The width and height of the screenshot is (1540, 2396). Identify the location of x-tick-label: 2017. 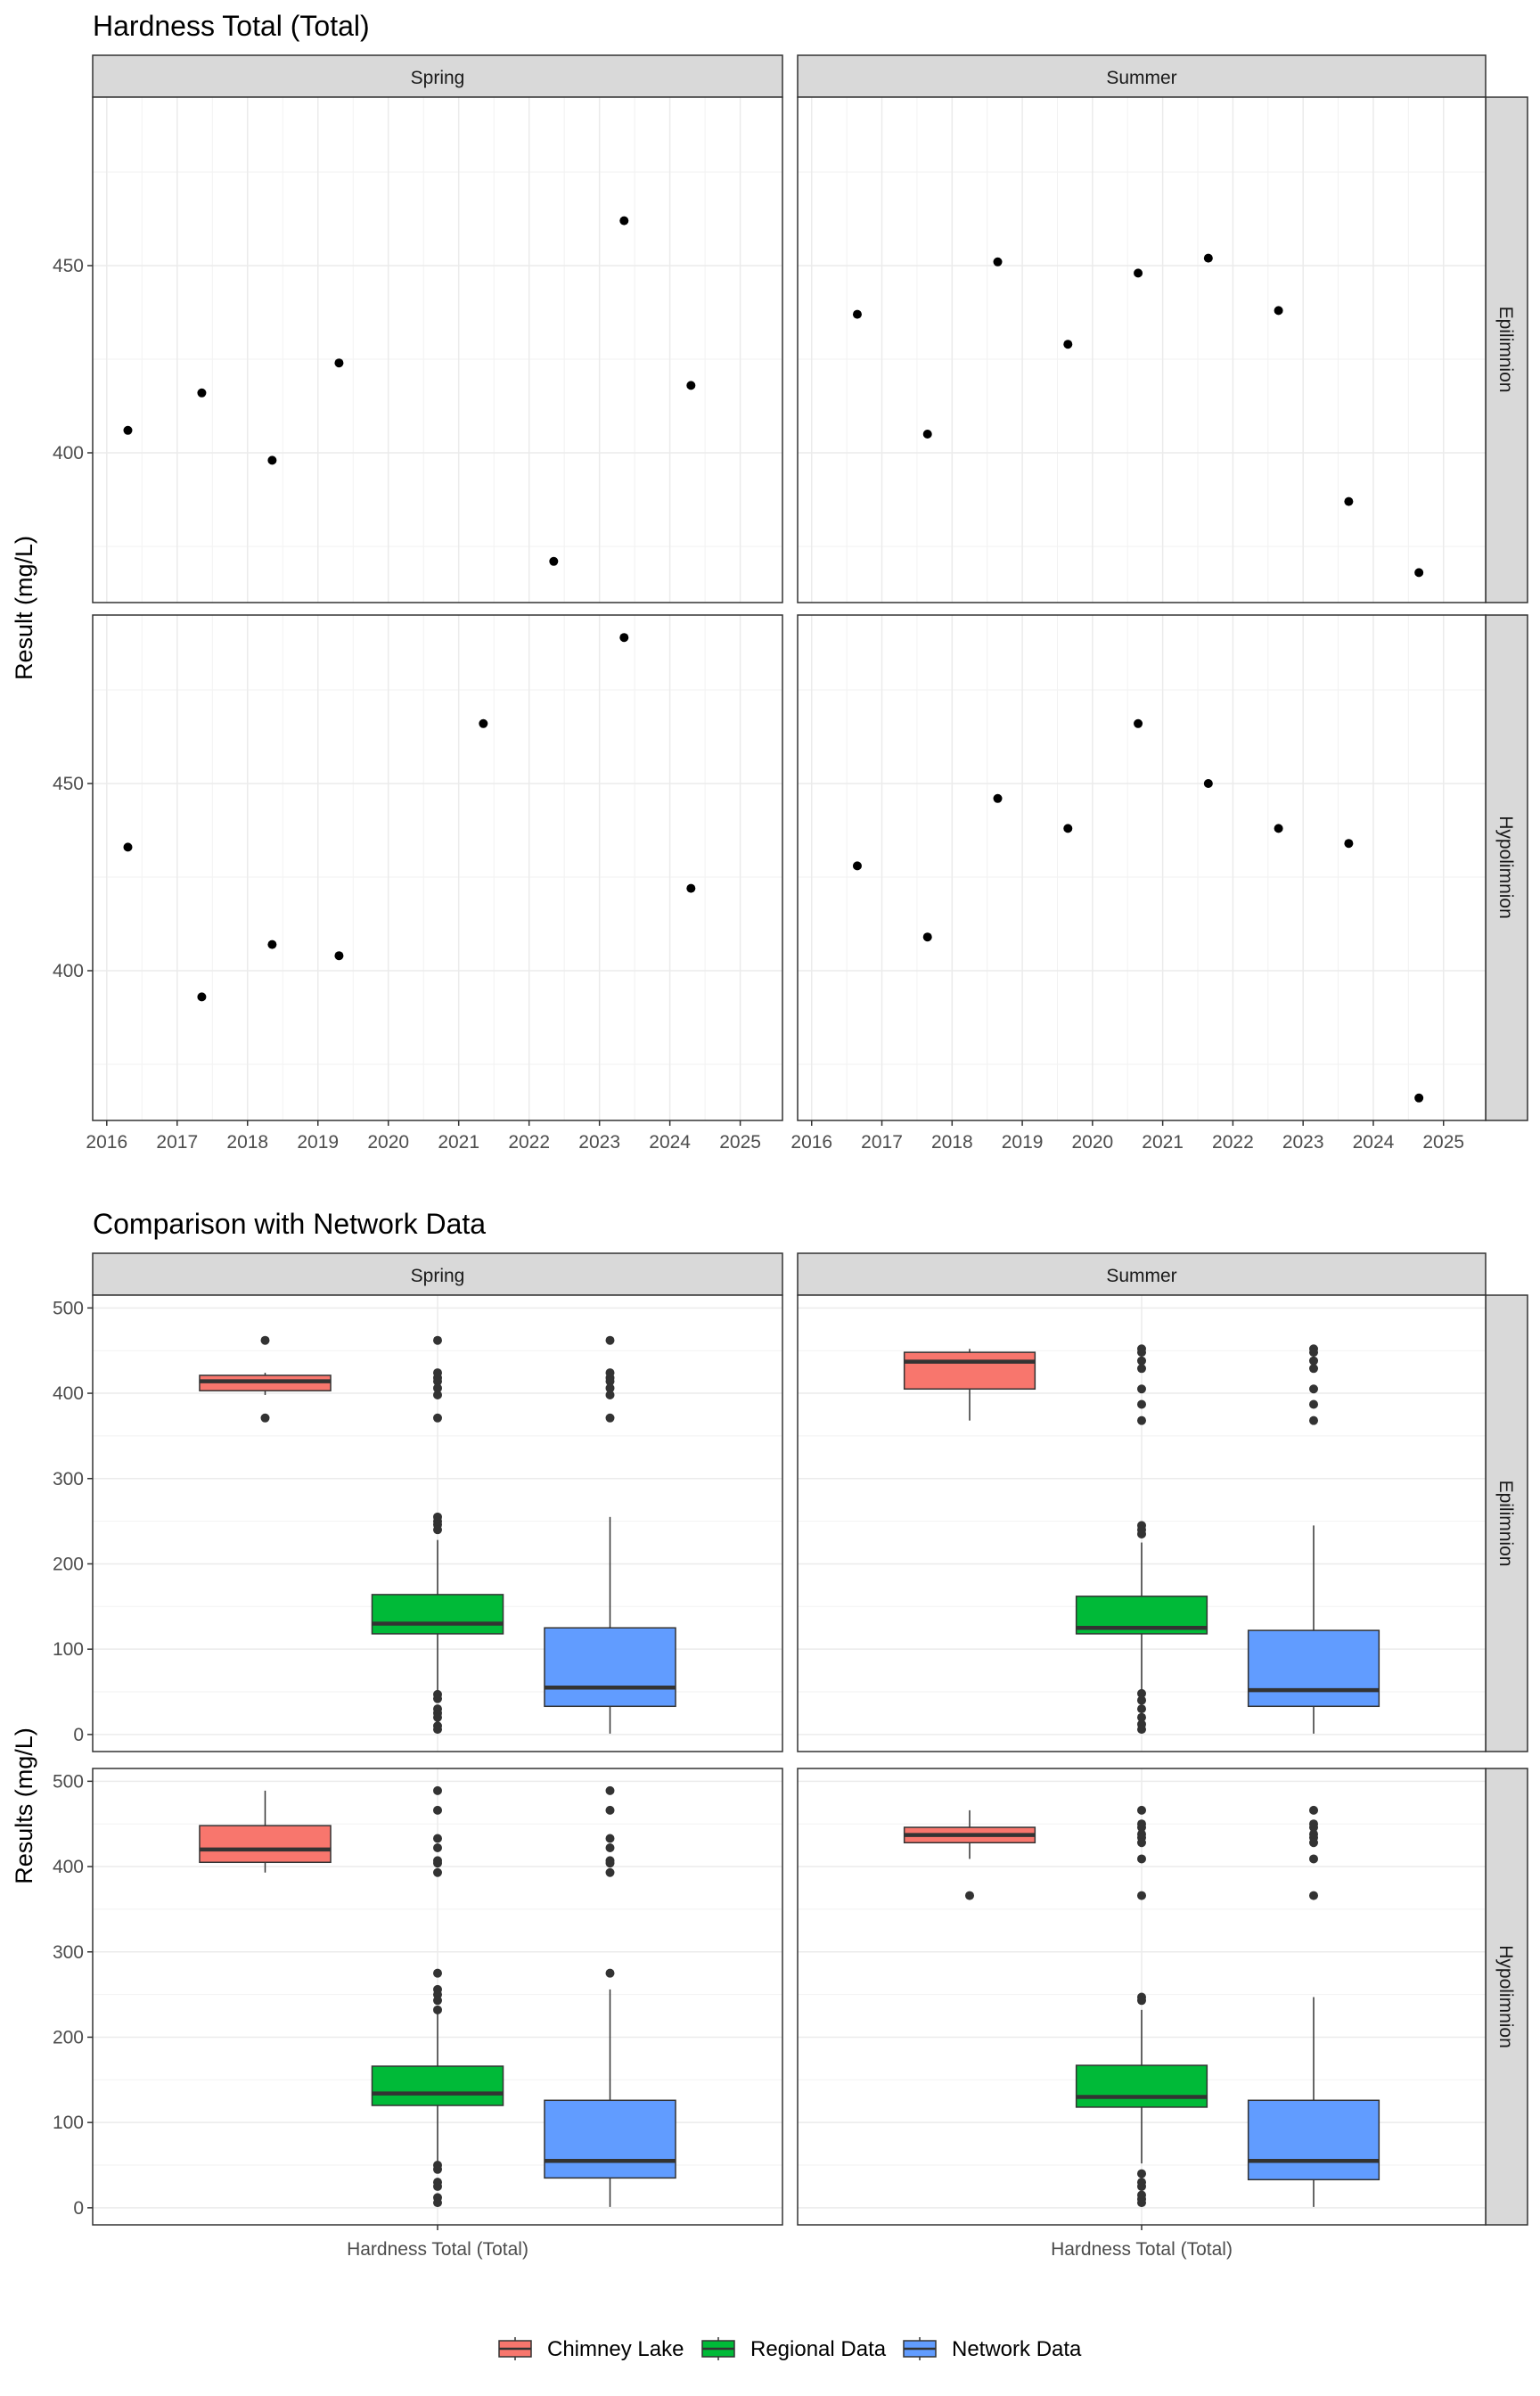
(882, 1142).